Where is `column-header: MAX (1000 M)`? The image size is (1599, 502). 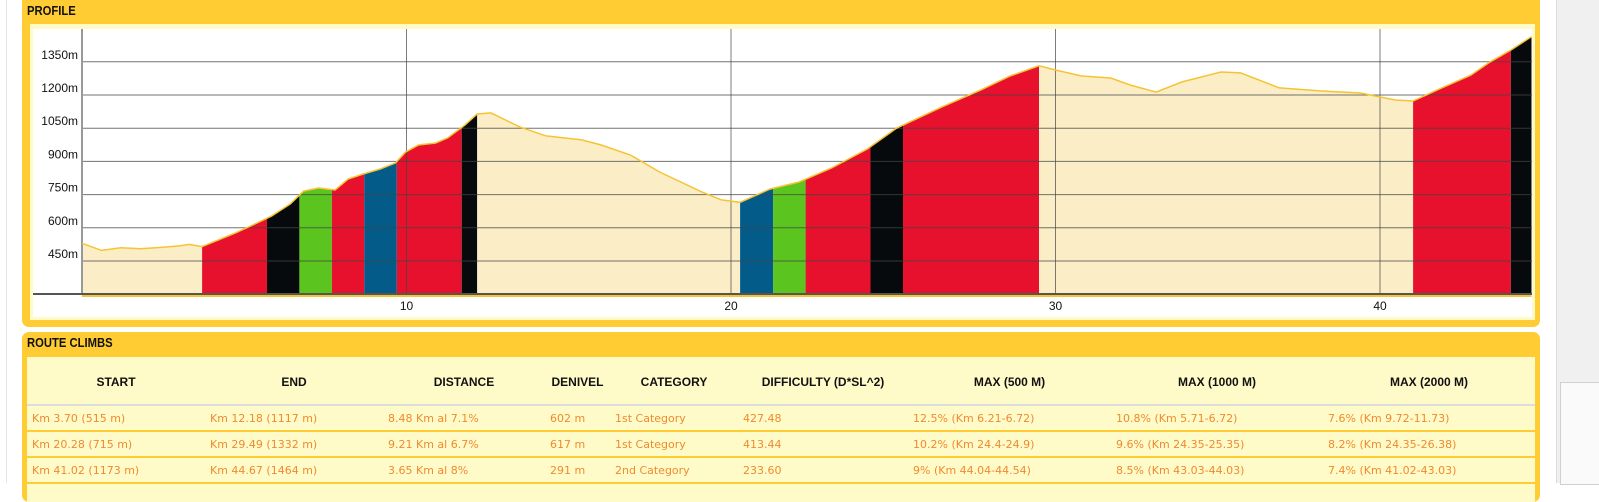
column-header: MAX (1000 M) is located at coordinates (1217, 381).